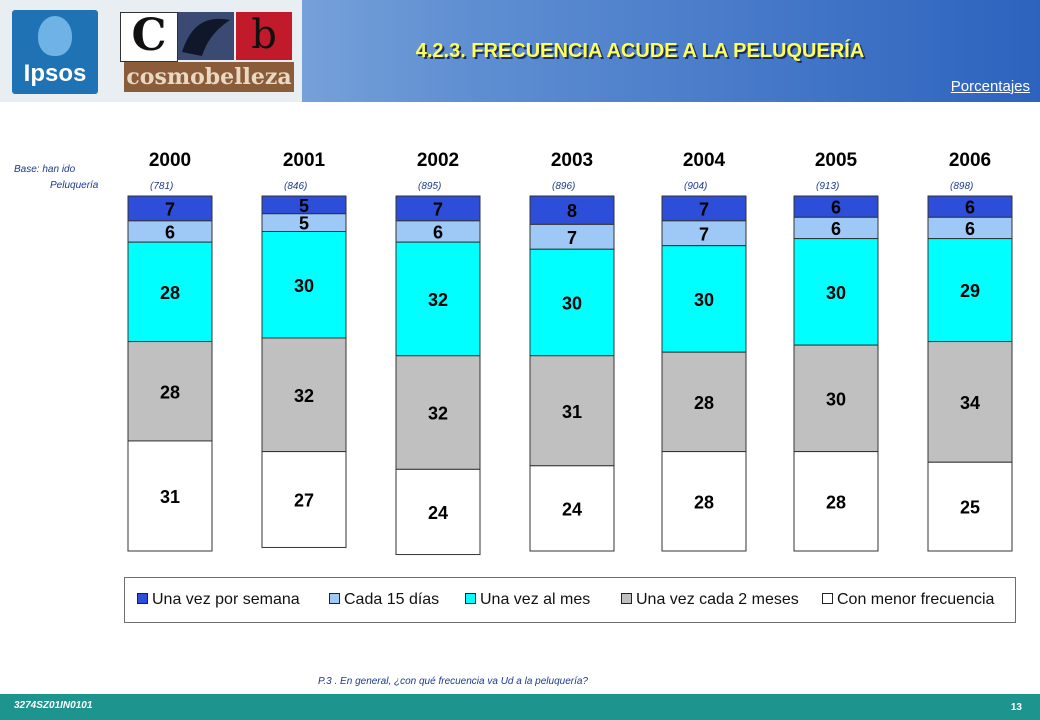 The image size is (1040, 720). I want to click on data-label-2004-0: 7, so click(704, 209).